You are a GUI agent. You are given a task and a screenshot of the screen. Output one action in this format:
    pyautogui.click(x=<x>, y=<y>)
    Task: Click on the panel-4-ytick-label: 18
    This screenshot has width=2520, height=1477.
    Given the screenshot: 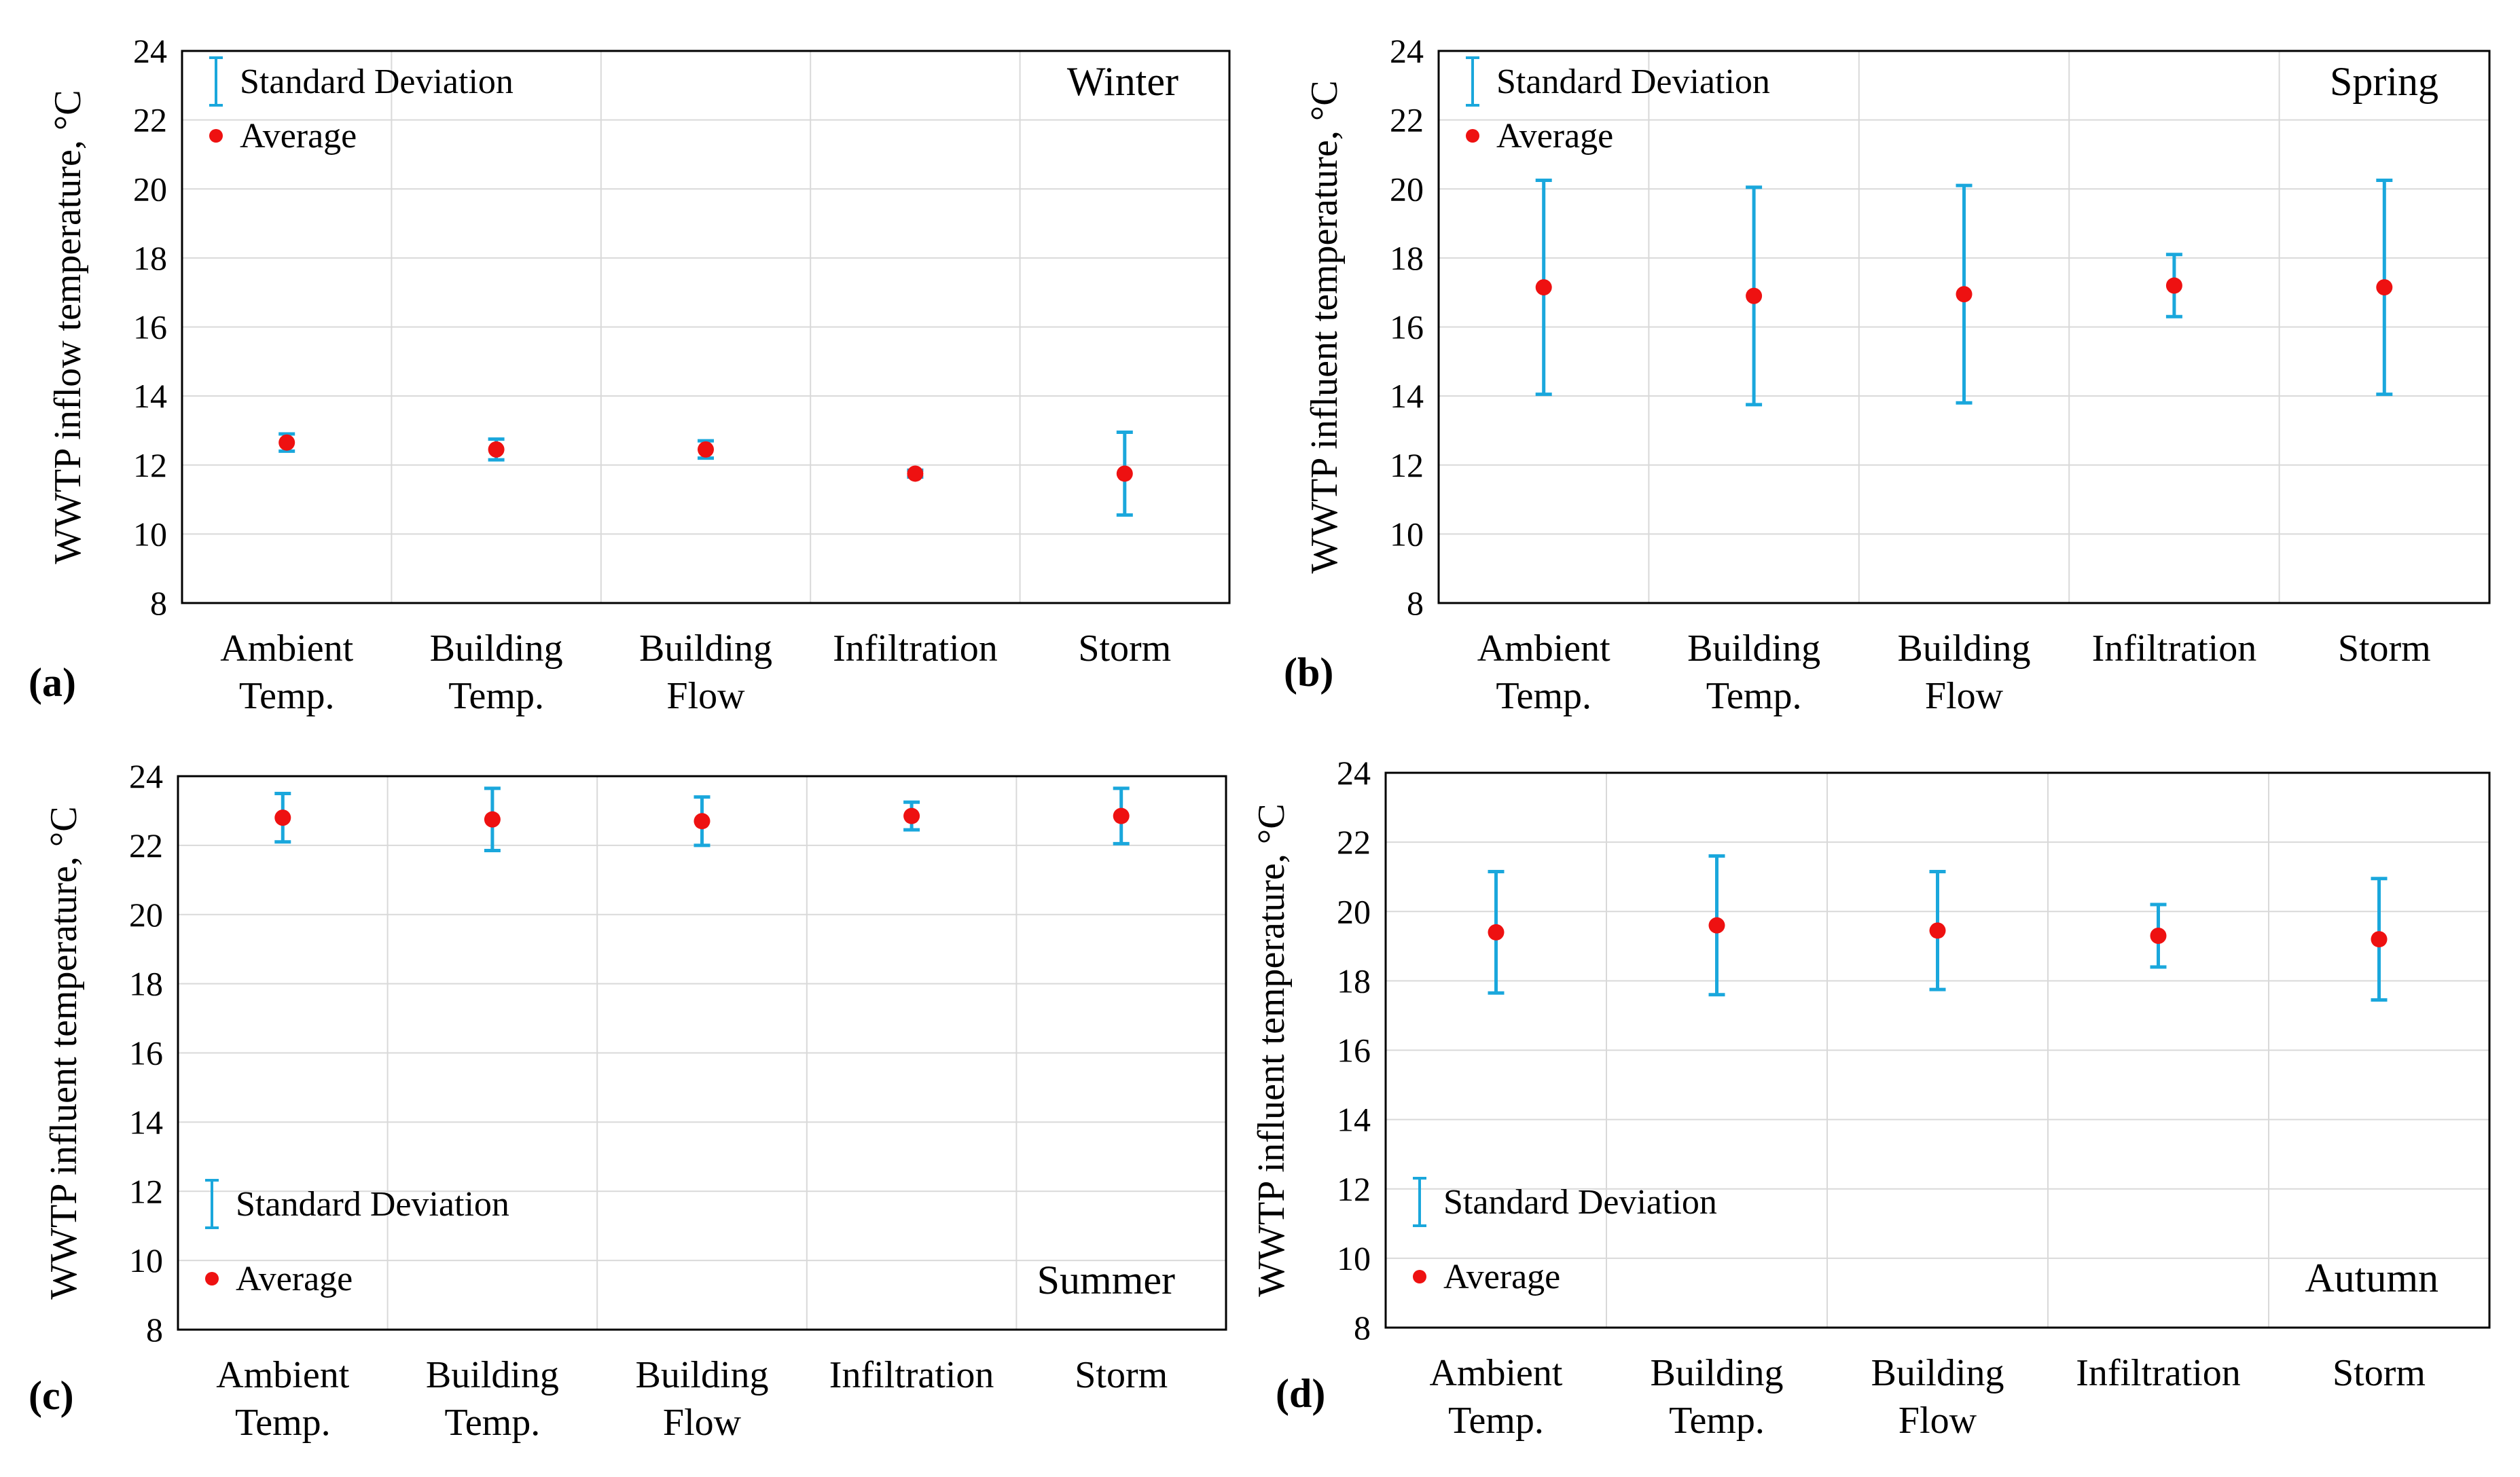 What is the action you would take?
    pyautogui.click(x=1354, y=981)
    